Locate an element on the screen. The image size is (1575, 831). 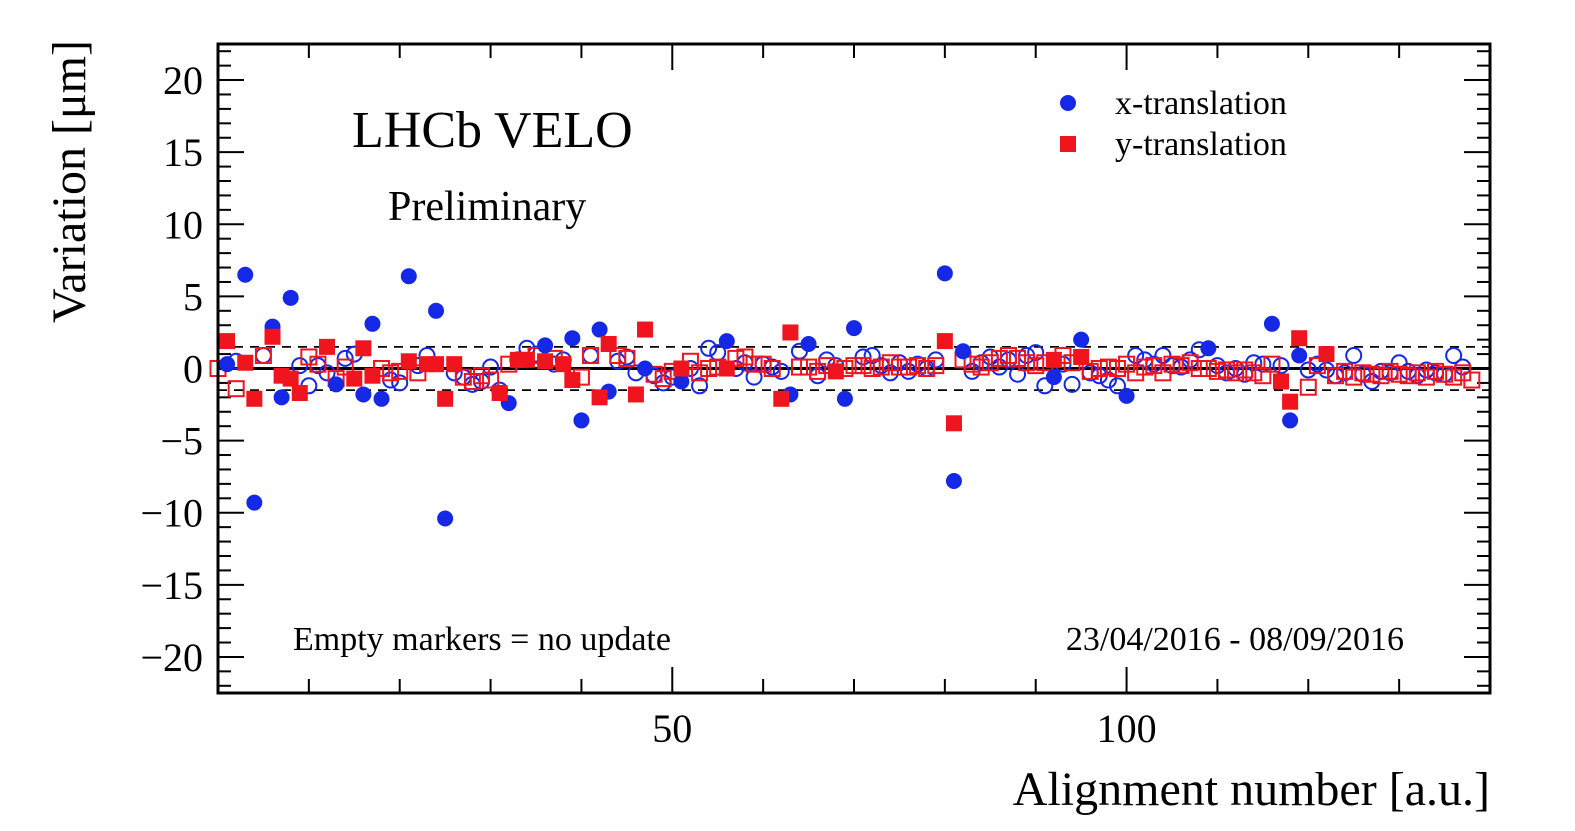
y-tick-label: −20 is located at coordinates (171, 657).